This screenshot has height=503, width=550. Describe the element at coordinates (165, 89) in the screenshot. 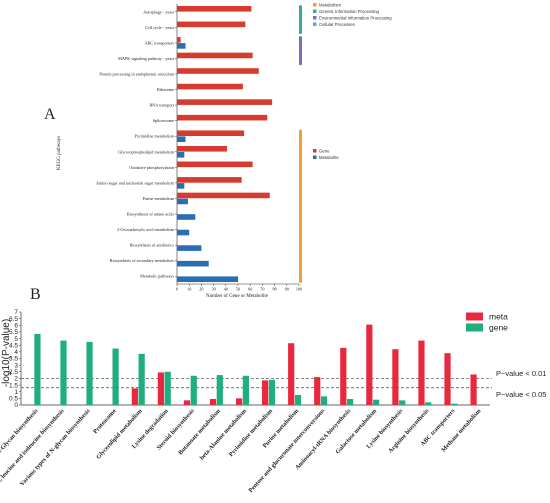

I see `panel-a-category-label: Ribosome` at that location.